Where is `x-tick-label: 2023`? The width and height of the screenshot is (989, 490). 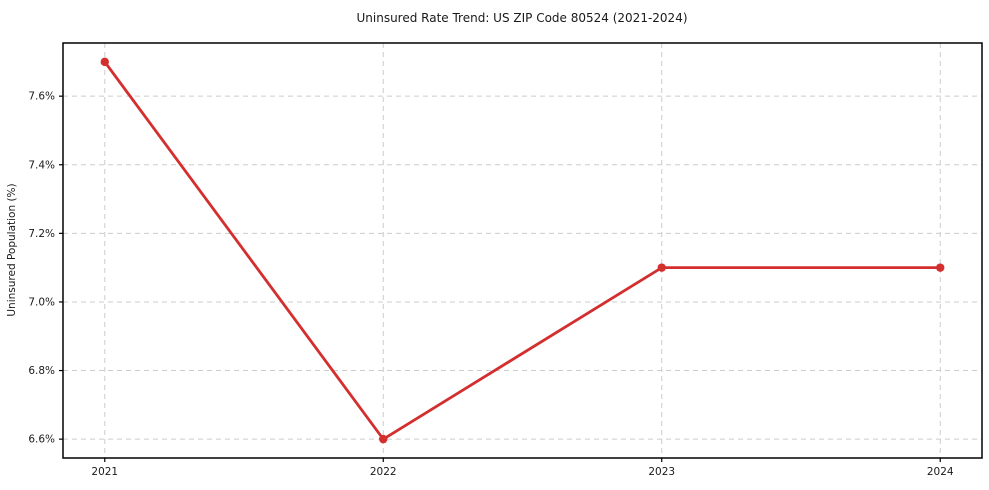
x-tick-label: 2023 is located at coordinates (661, 472).